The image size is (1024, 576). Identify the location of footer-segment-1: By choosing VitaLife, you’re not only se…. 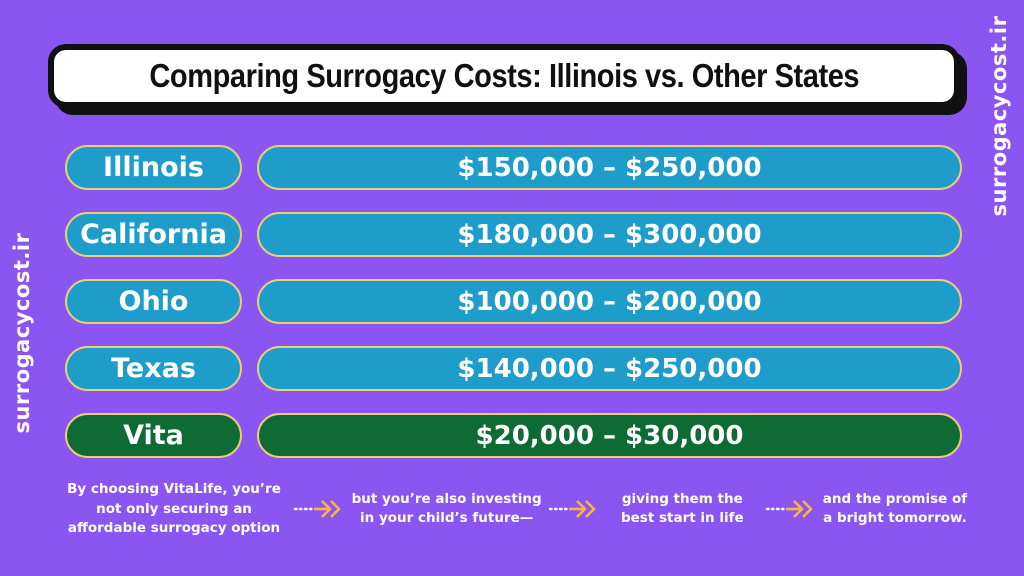
(174, 509).